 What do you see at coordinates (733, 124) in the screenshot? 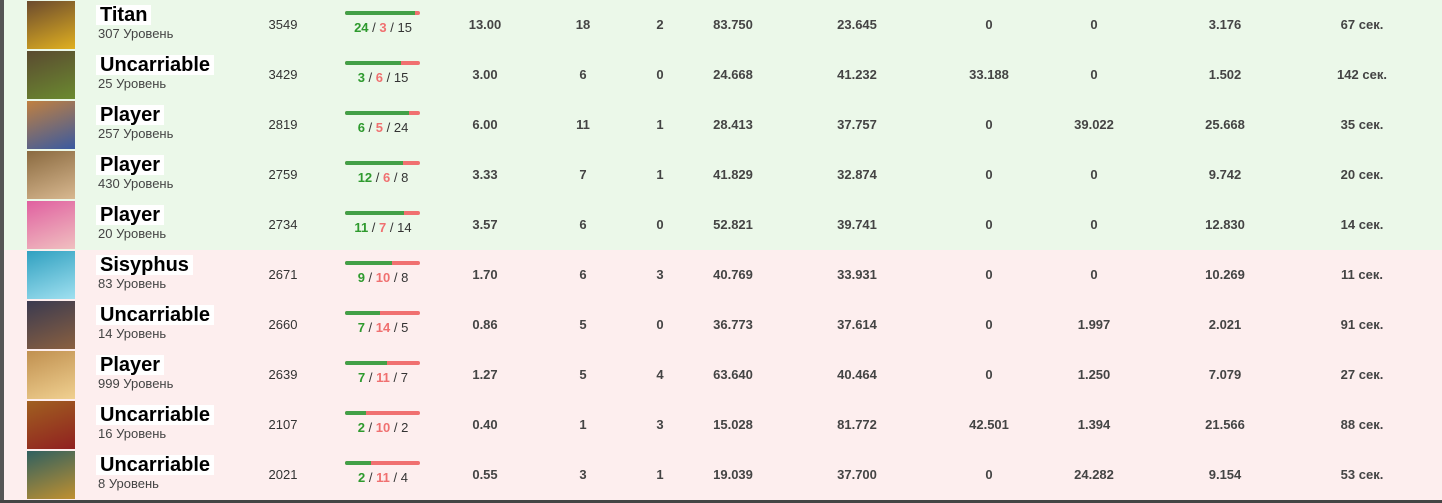
I see `stat-c3: 28.413` at bounding box center [733, 124].